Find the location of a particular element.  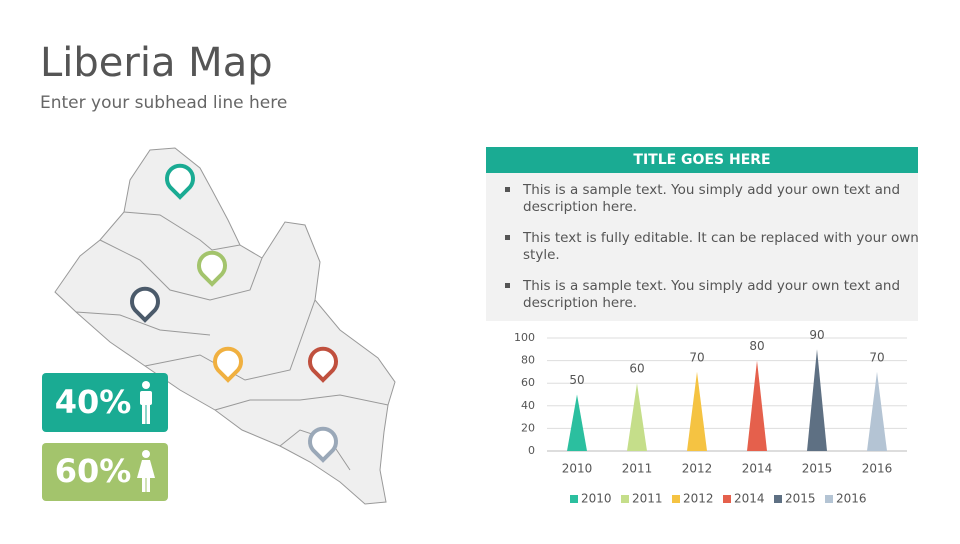

subtitle: Enter your subhead line here is located at coordinates (163, 103).